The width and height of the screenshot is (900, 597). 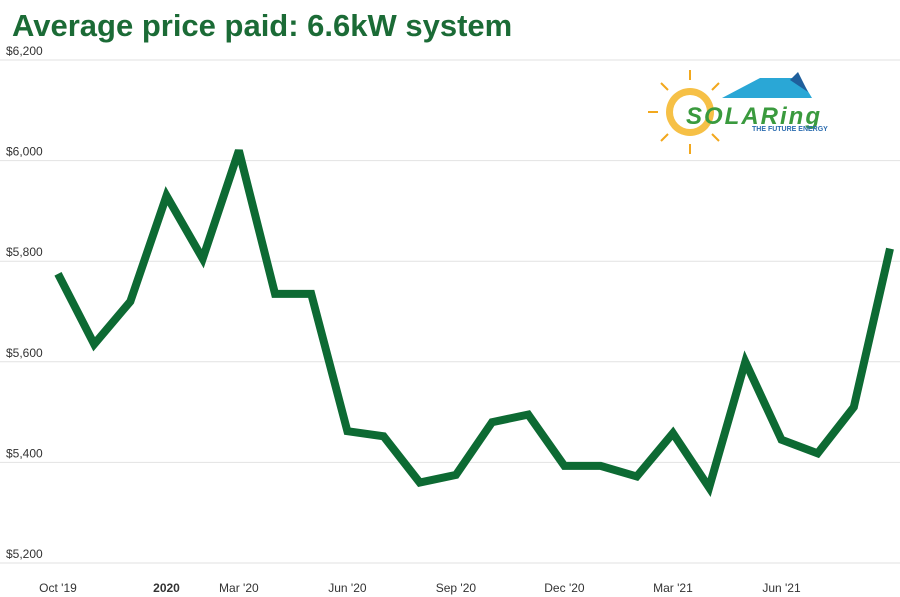 I want to click on y-tick-label: $6,200, so click(x=24, y=51).